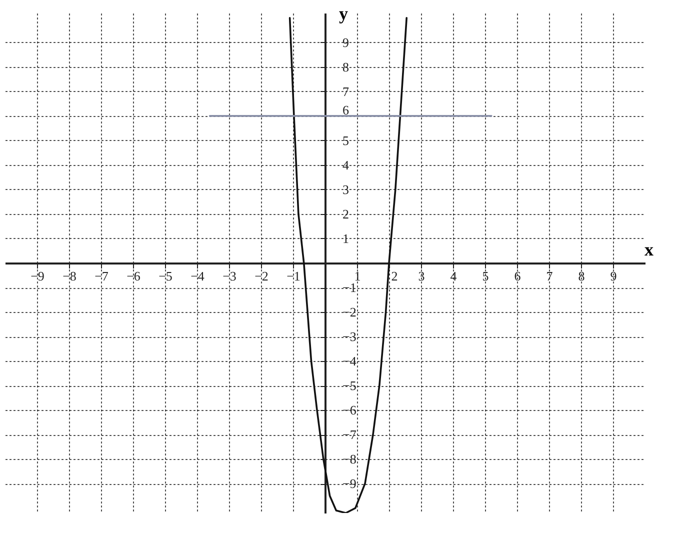 The width and height of the screenshot is (698, 546). What do you see at coordinates (345, 189) in the screenshot?
I see `y-tick-label: 3` at bounding box center [345, 189].